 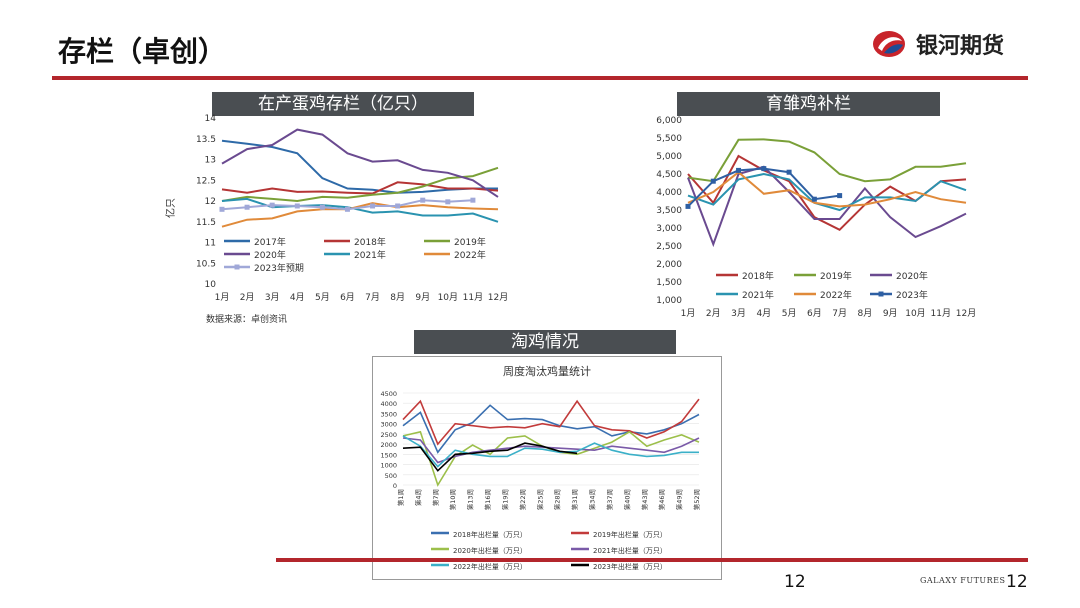 I want to click on x-tick-label: 第10周, so click(x=452, y=499).